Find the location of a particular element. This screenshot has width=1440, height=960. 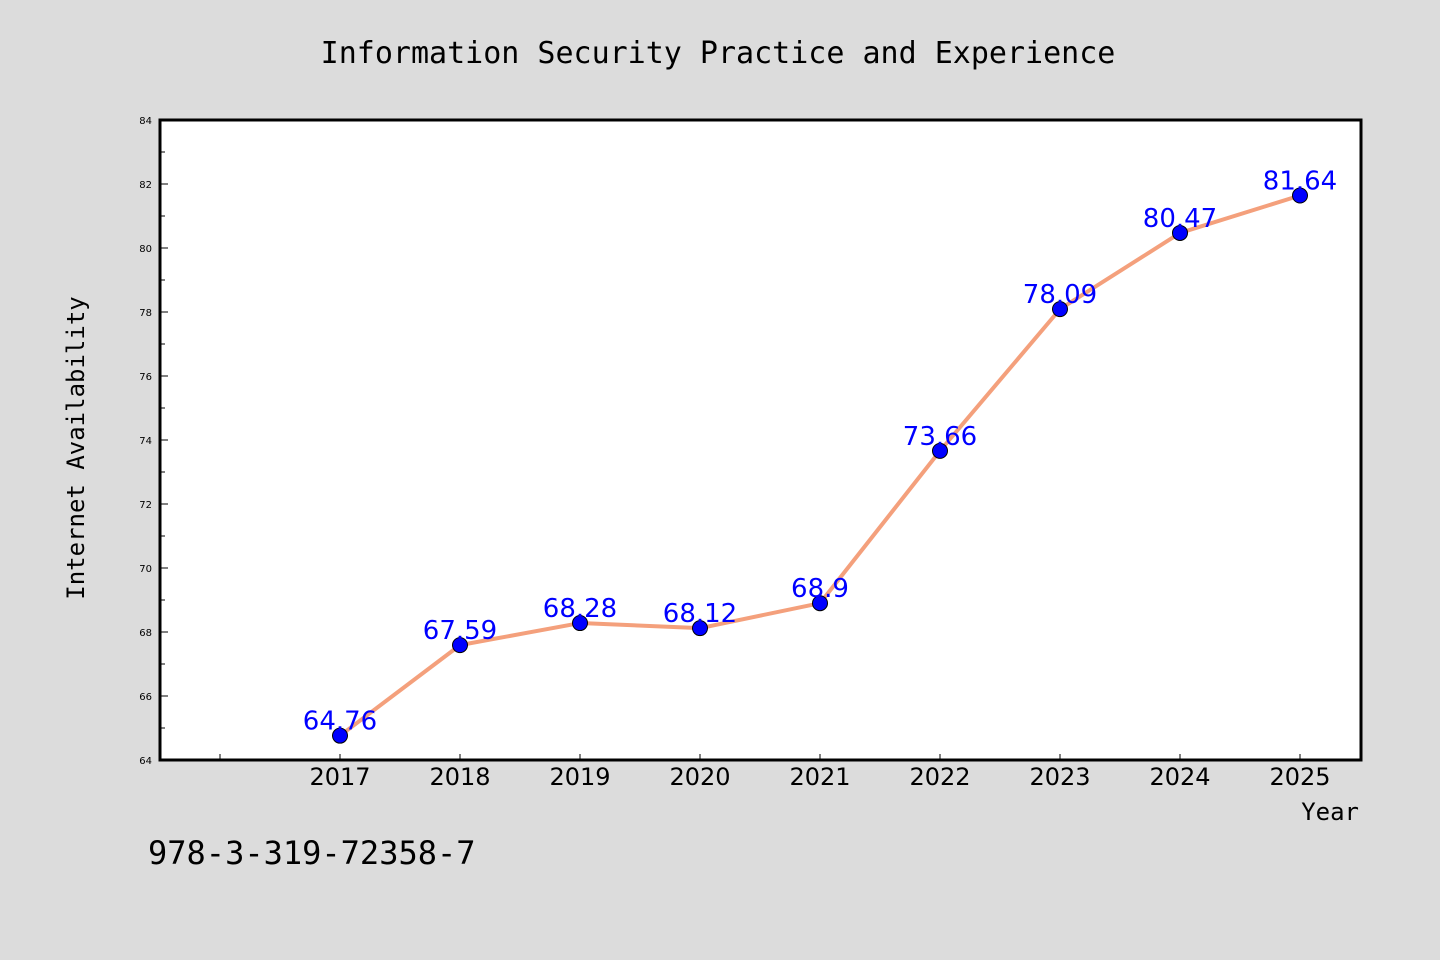

y-tick-label: 84 is located at coordinates (145, 121).